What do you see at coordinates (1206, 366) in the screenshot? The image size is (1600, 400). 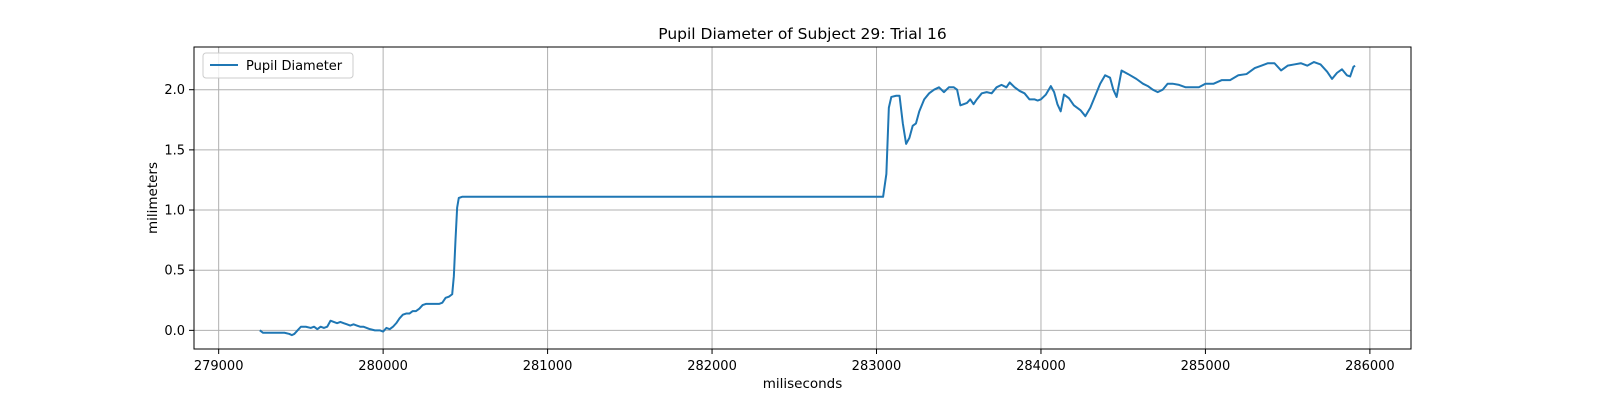 I see `x-tick-label: 285000` at bounding box center [1206, 366].